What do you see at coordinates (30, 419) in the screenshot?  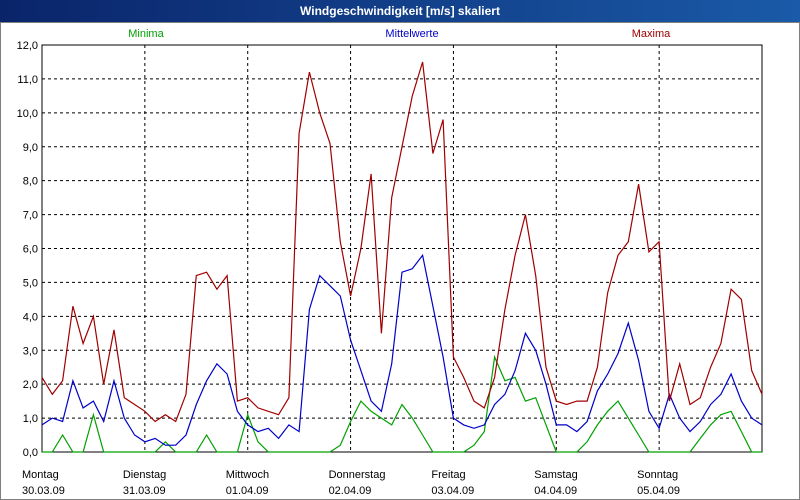 I see `y-tick-label: 1,0` at bounding box center [30, 419].